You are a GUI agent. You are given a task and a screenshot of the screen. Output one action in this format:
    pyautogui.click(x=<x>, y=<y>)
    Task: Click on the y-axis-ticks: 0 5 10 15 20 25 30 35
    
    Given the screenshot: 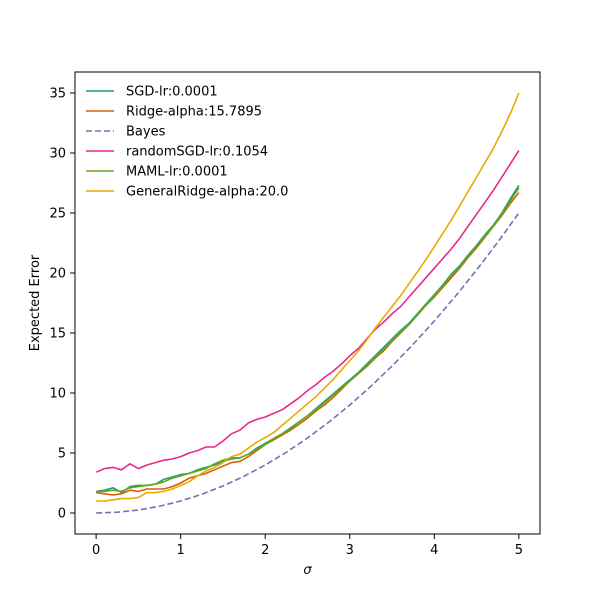 What is the action you would take?
    pyautogui.click(x=62, y=304)
    